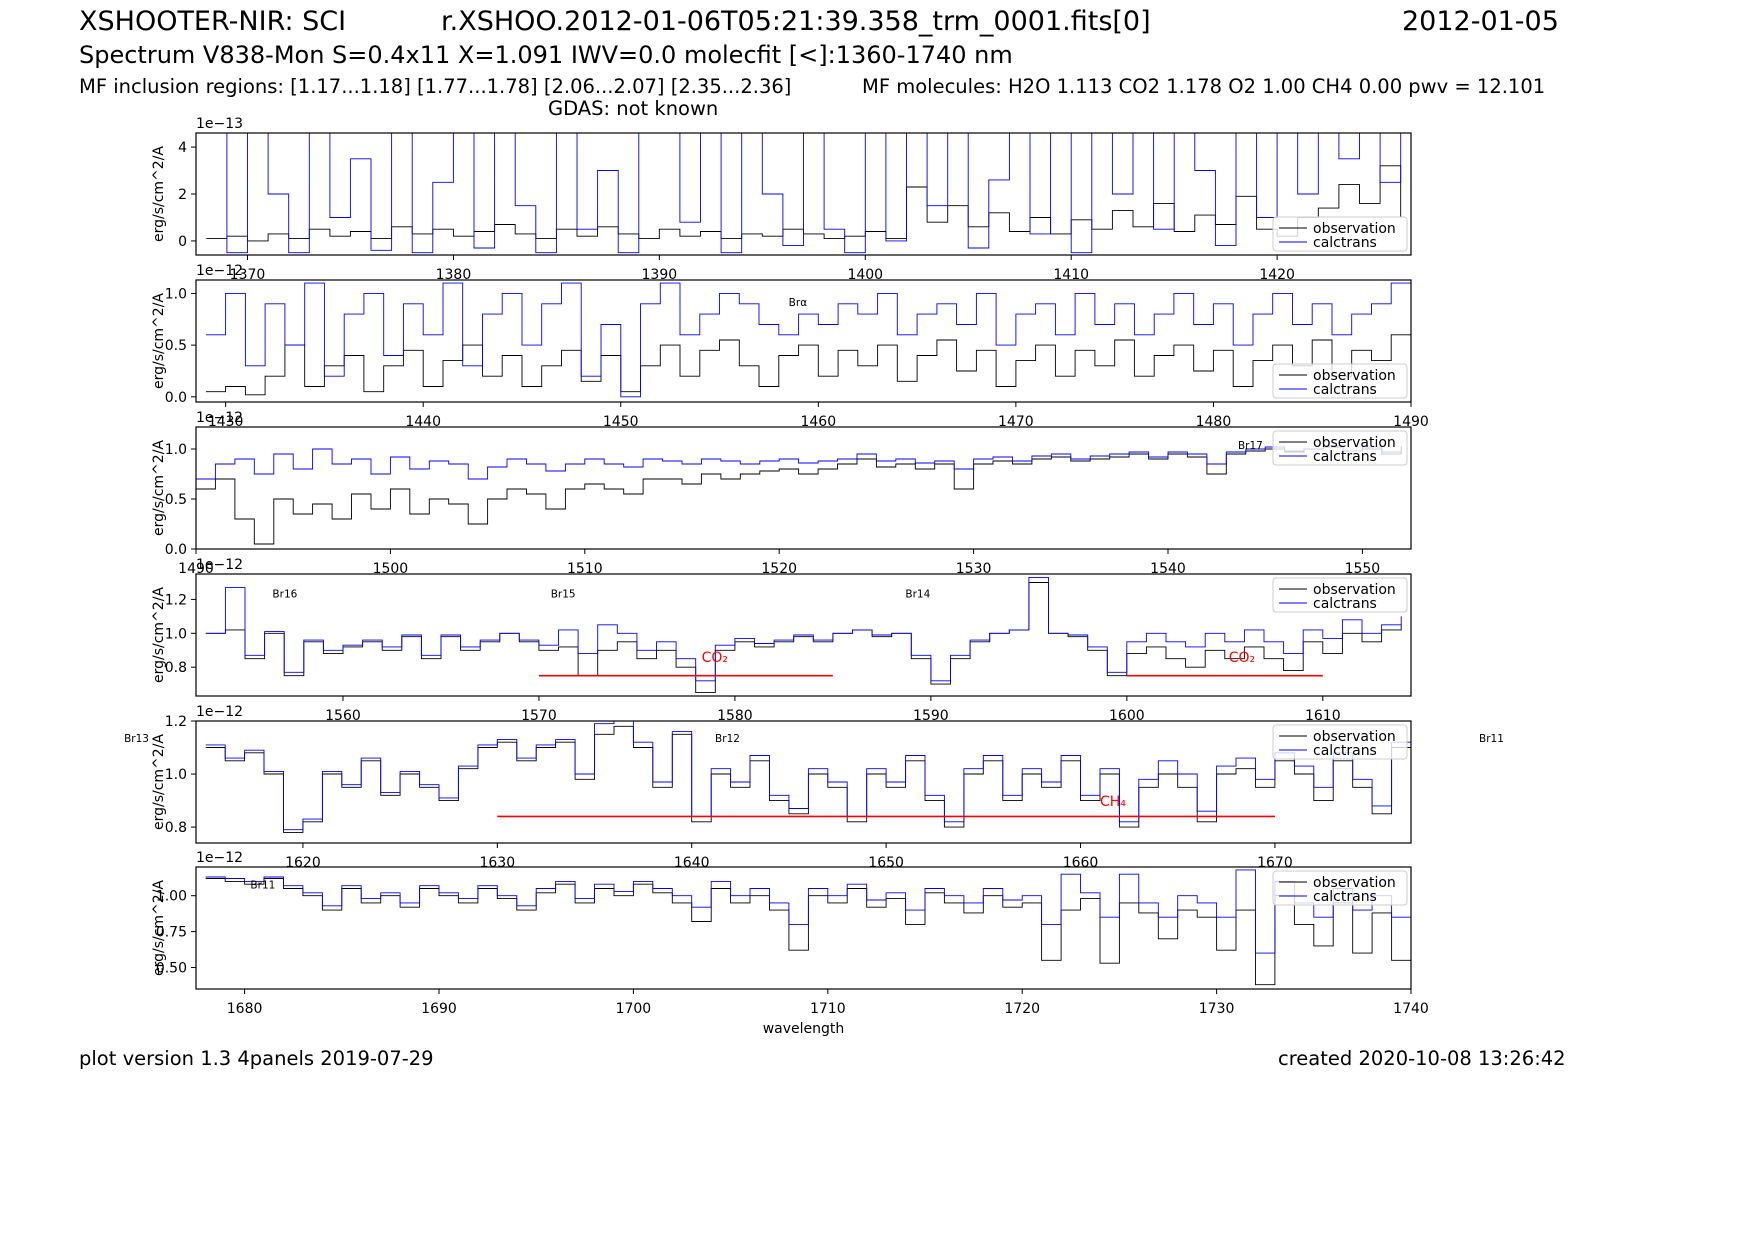 The height and width of the screenshot is (1245, 1755). Describe the element at coordinates (1081, 863) in the screenshot. I see `x-tick-label: 1660` at that location.